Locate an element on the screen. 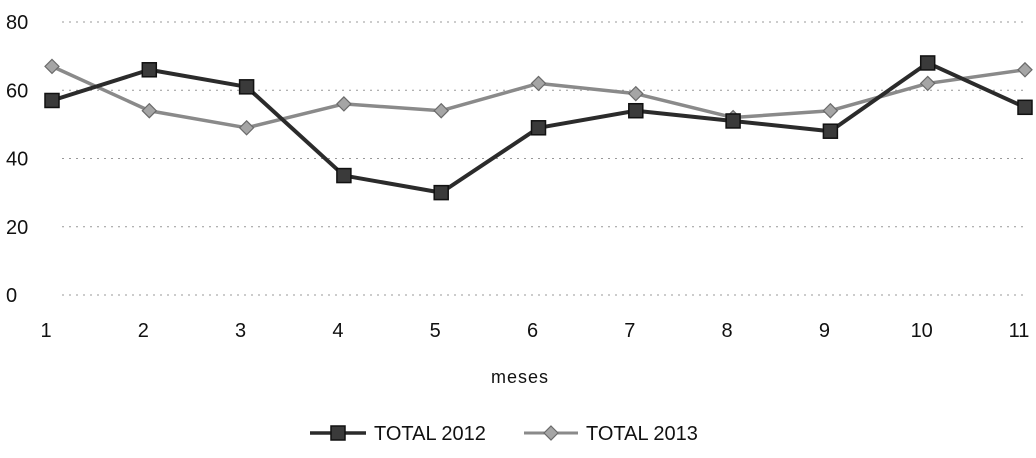 The width and height of the screenshot is (1036, 458). legend-label-total-2013: TOTAL 2013 is located at coordinates (642, 434).